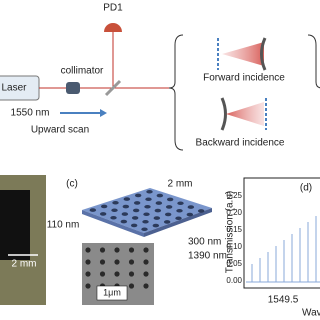 The image size is (320, 320). What do you see at coordinates (60, 130) in the screenshot?
I see `scan-label: Upward scan` at bounding box center [60, 130].